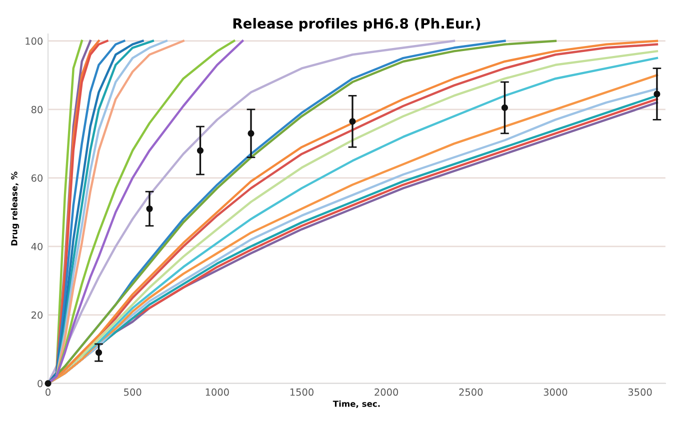  I want to click on x-tick-label: 2500, so click(471, 392).